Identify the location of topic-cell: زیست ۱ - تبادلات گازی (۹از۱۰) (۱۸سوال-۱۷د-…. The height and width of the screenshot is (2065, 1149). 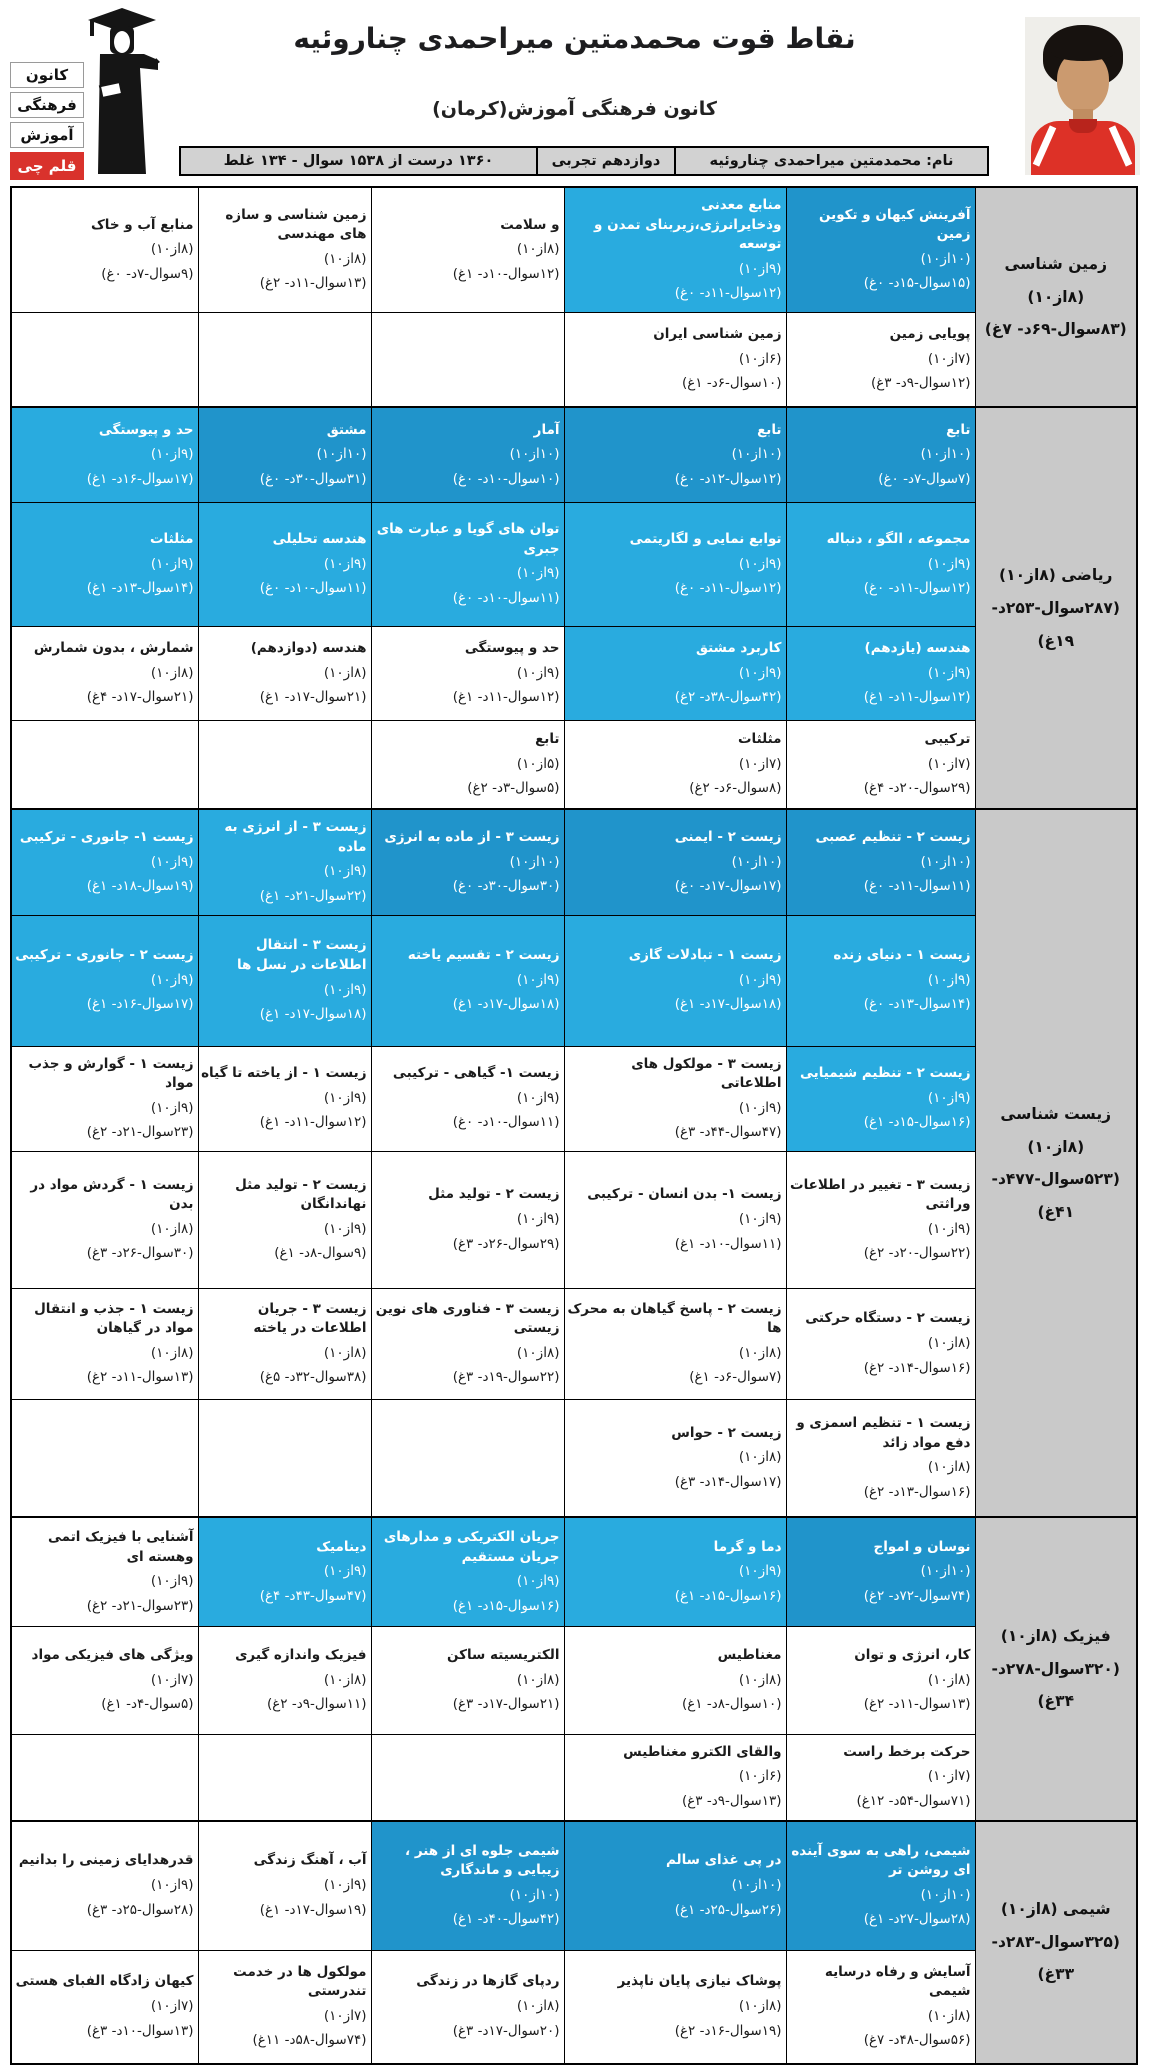
(675, 980).